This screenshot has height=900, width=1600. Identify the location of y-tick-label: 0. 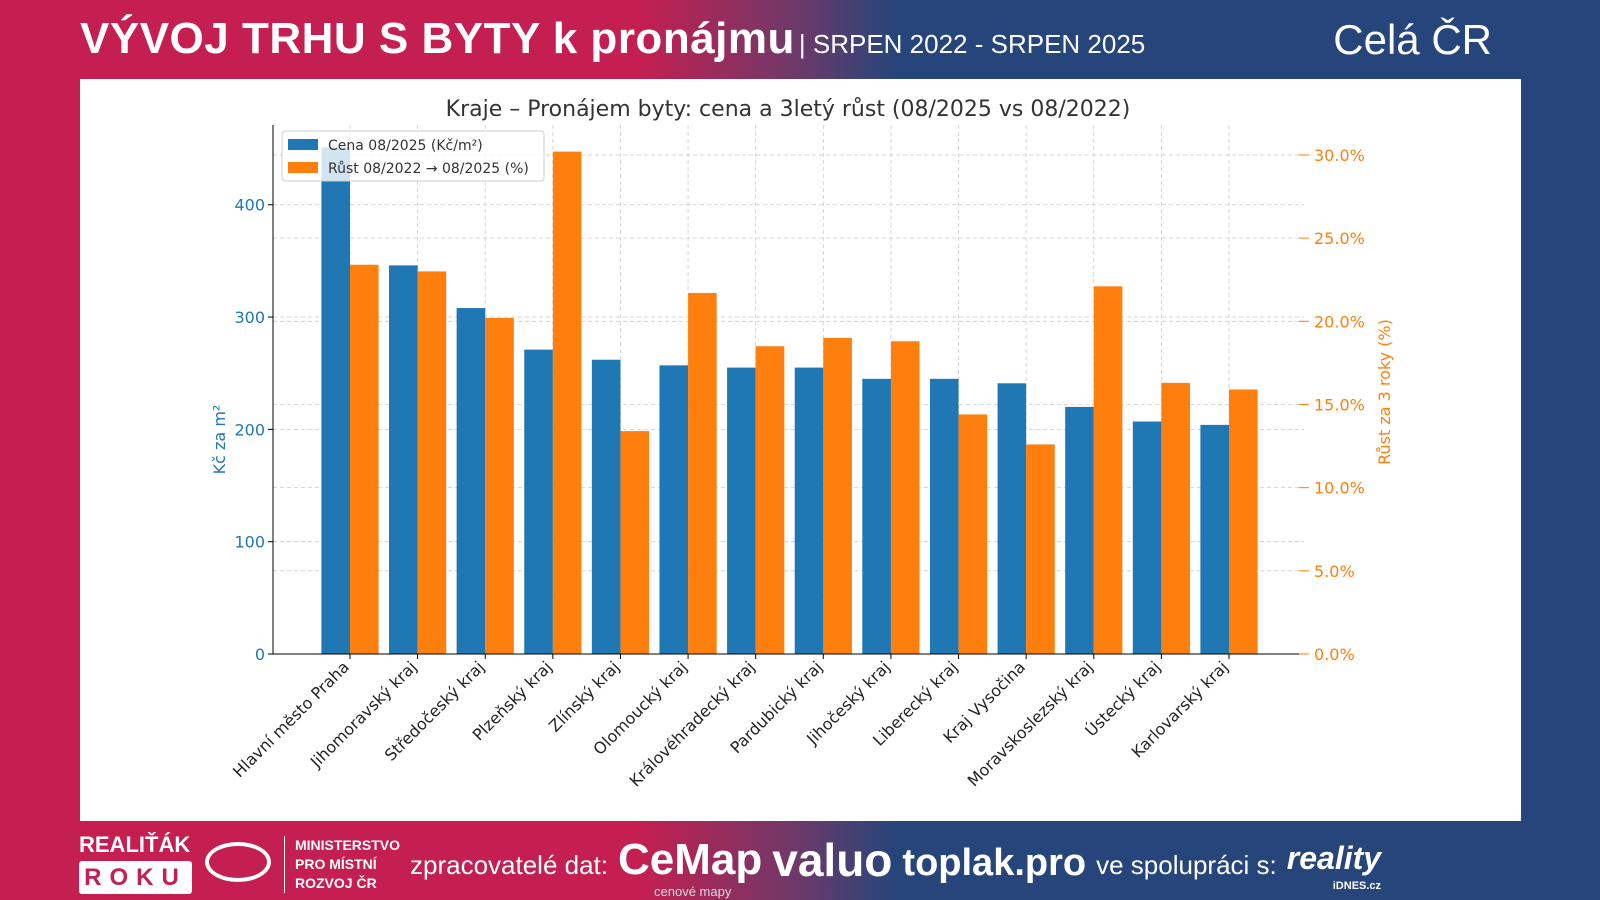
(260, 654).